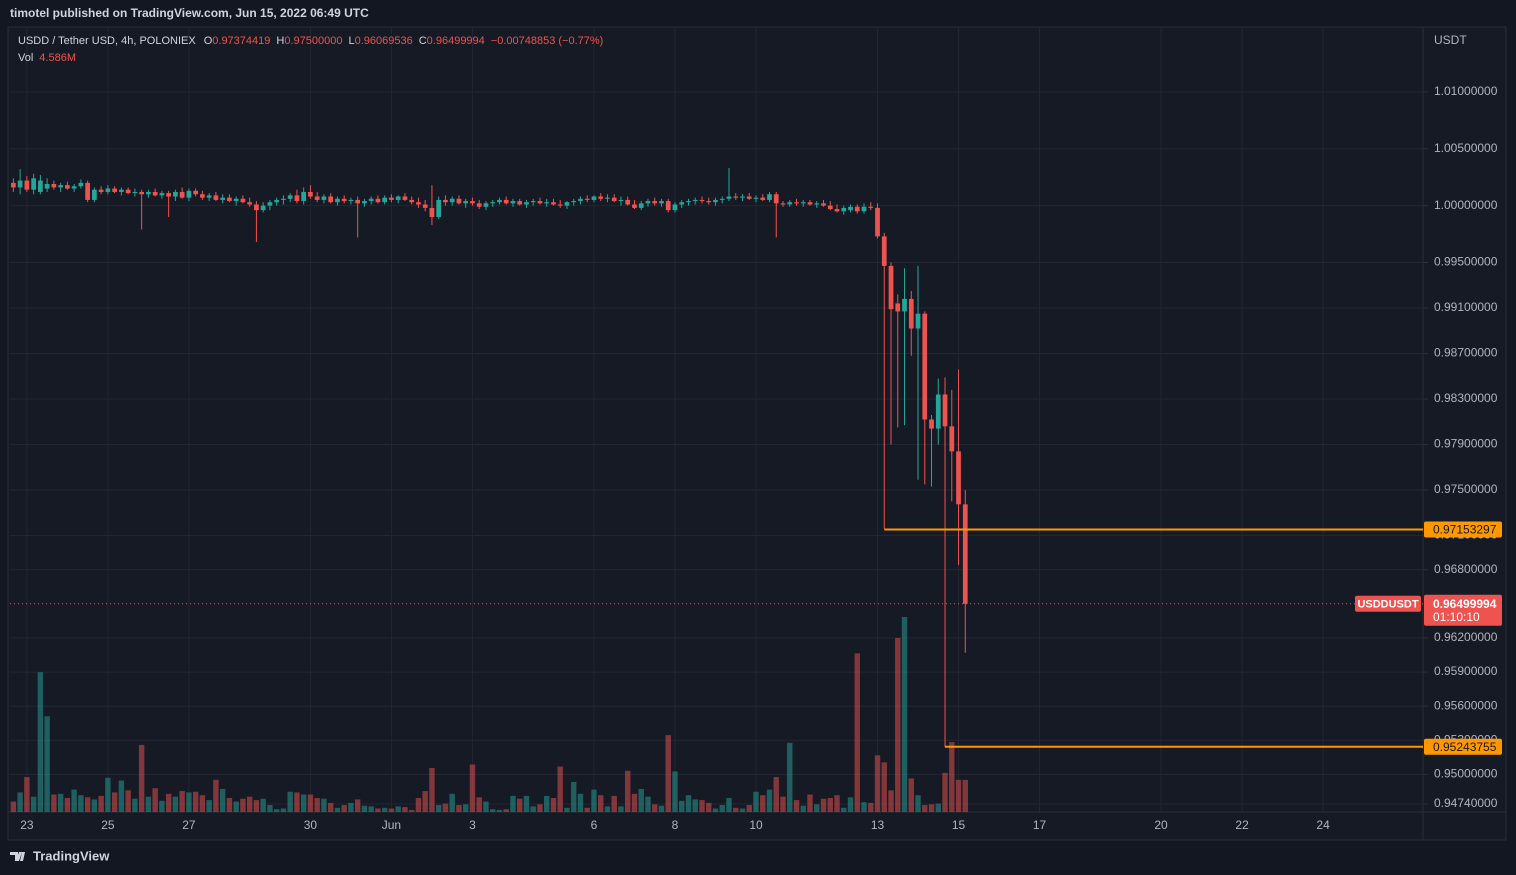 The height and width of the screenshot is (875, 1516). What do you see at coordinates (108, 825) in the screenshot?
I see `x-tick-label: 25` at bounding box center [108, 825].